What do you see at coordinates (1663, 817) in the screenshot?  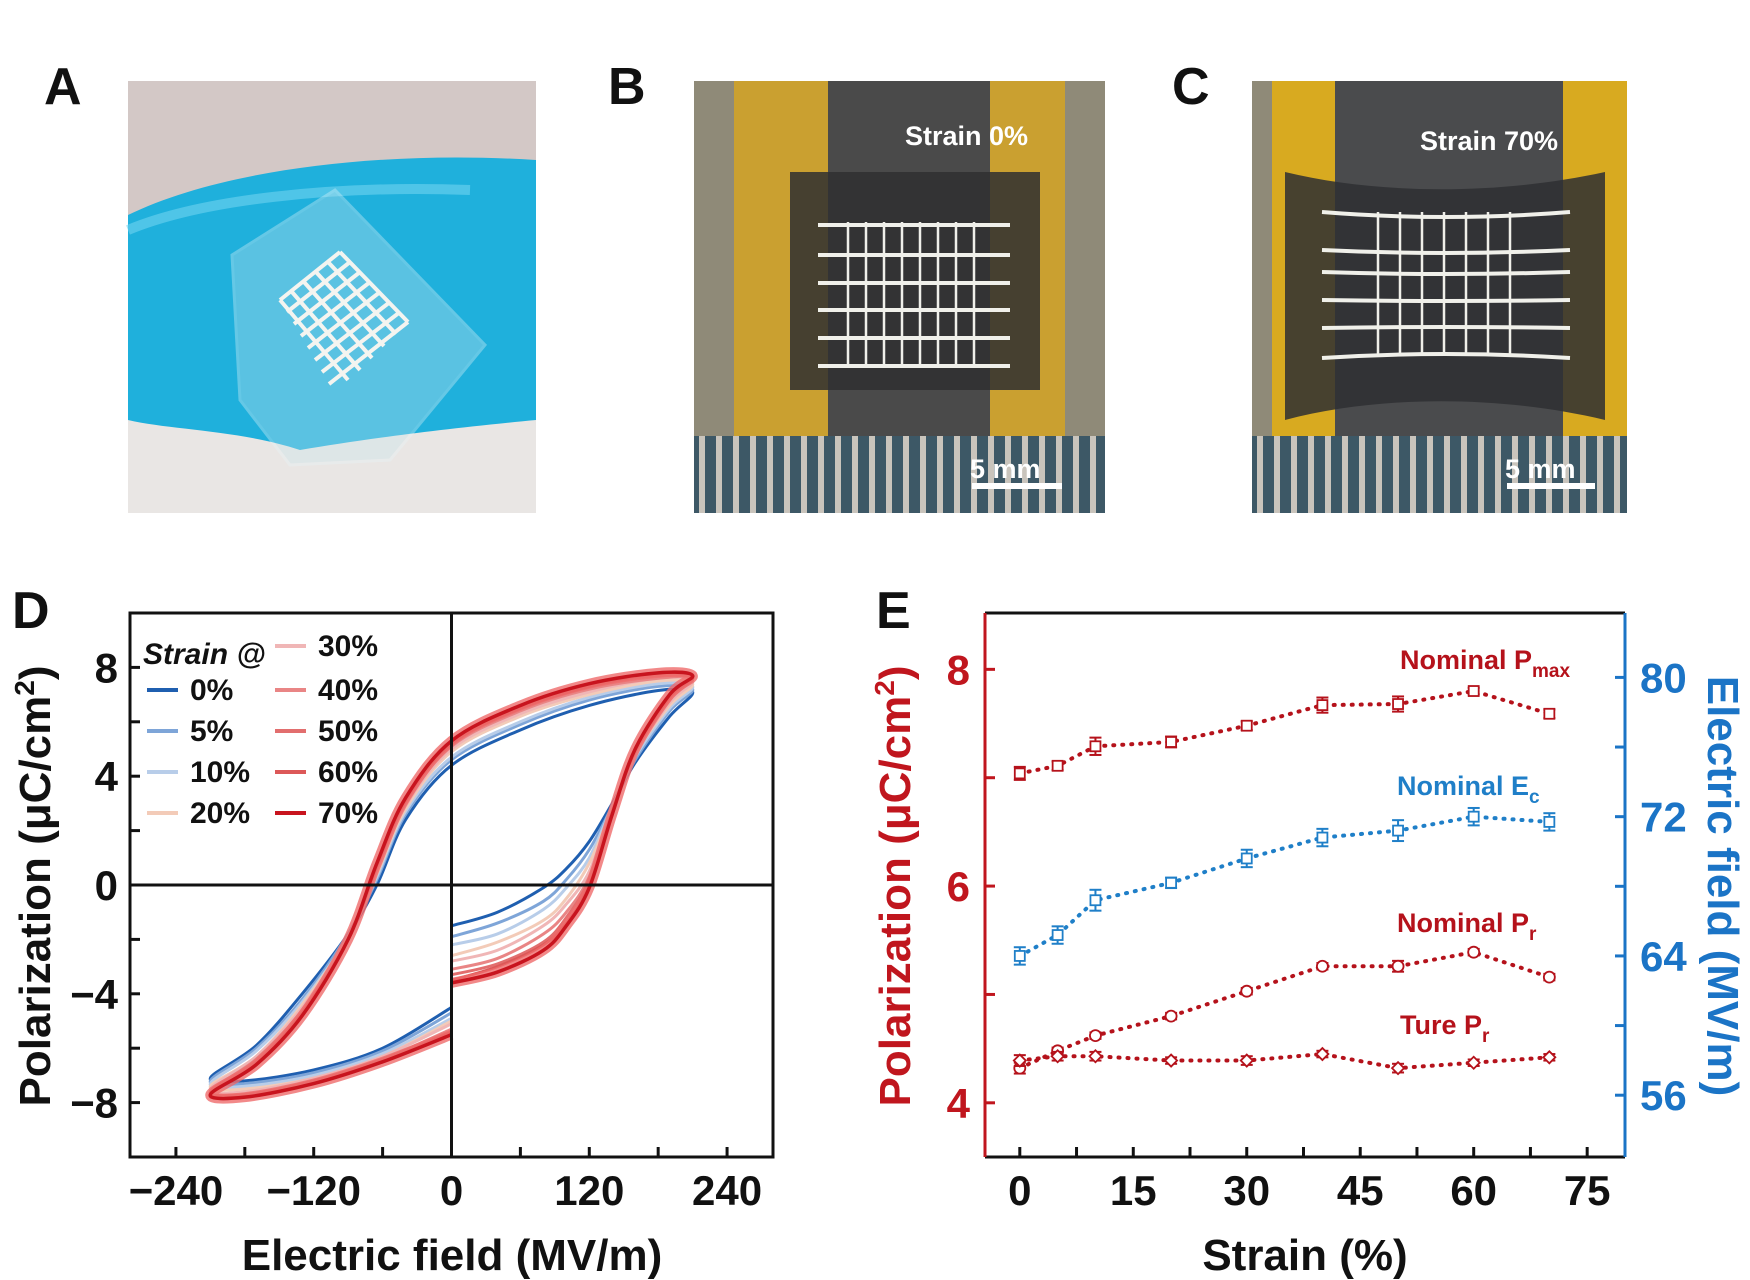 I see `y-right-tick-label: 72` at bounding box center [1663, 817].